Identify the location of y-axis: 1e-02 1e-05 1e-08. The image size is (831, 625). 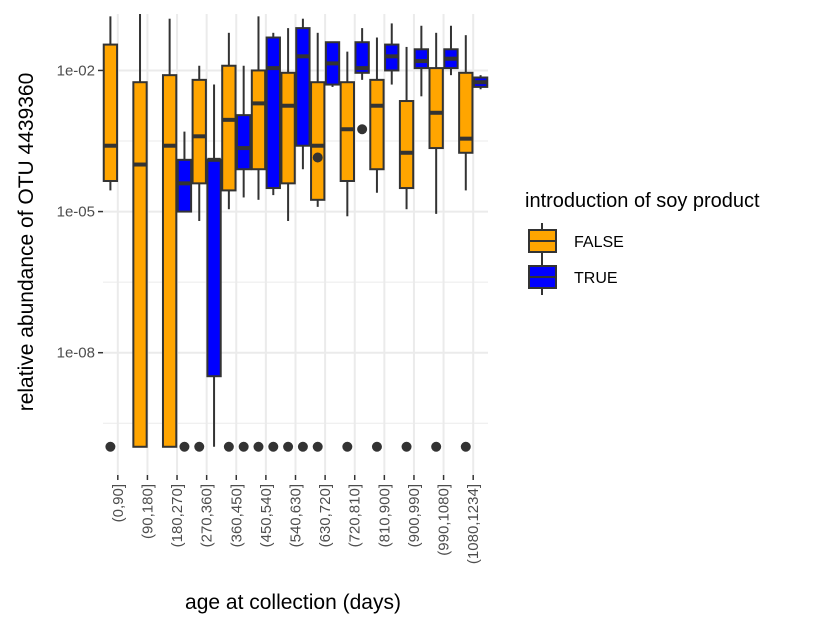
(80, 212).